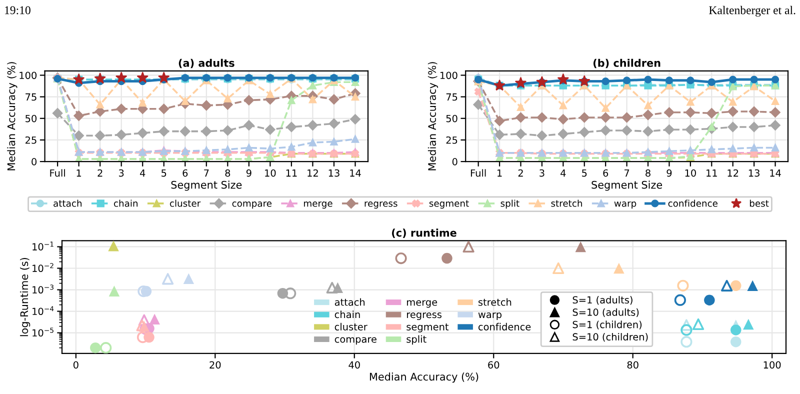  Describe the element at coordinates (424, 233) in the screenshot. I see `chart-title: (c) runtime` at that location.